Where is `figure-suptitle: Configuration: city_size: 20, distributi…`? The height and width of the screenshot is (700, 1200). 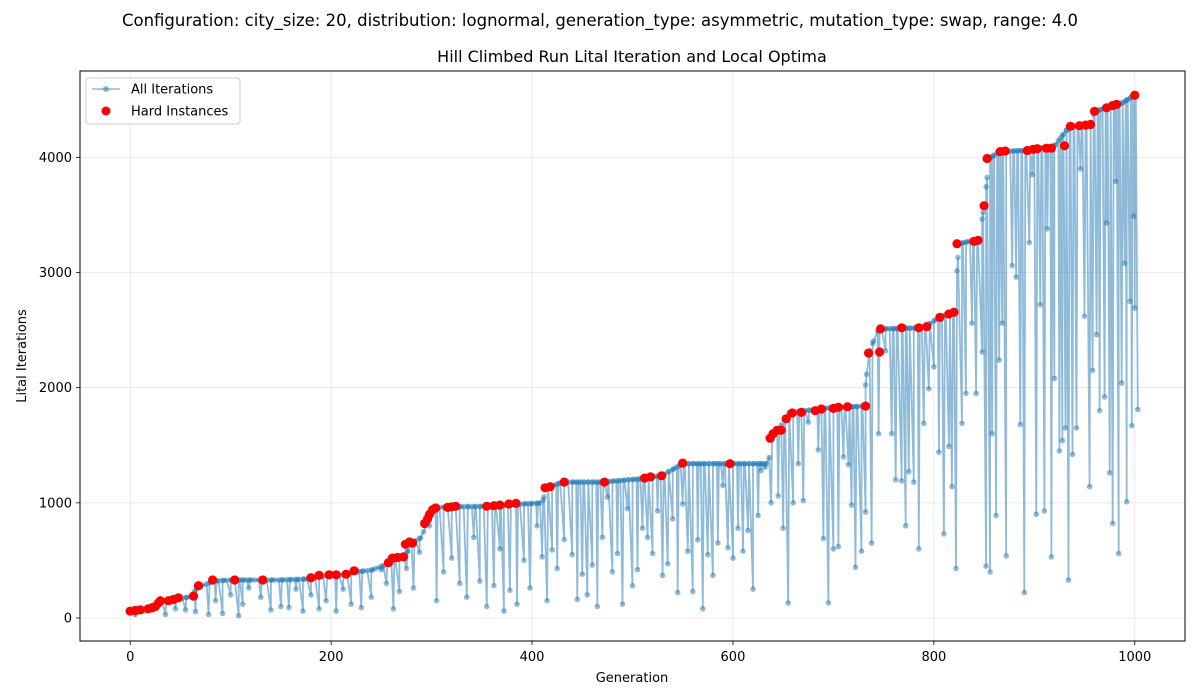
figure-suptitle: Configuration: city_size: 20, distributi… is located at coordinates (600, 20).